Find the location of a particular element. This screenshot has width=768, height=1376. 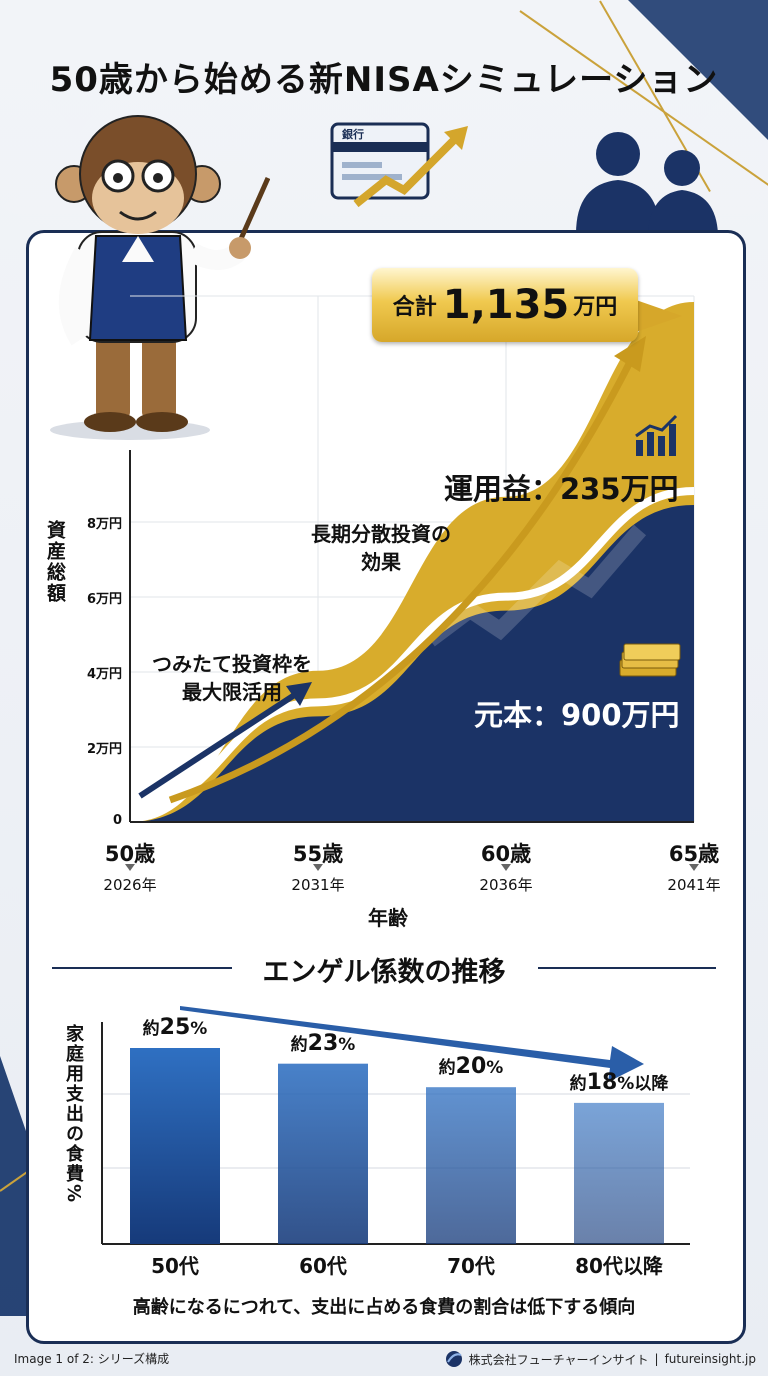

engel-category-label: 80代以降 is located at coordinates (619, 1266).